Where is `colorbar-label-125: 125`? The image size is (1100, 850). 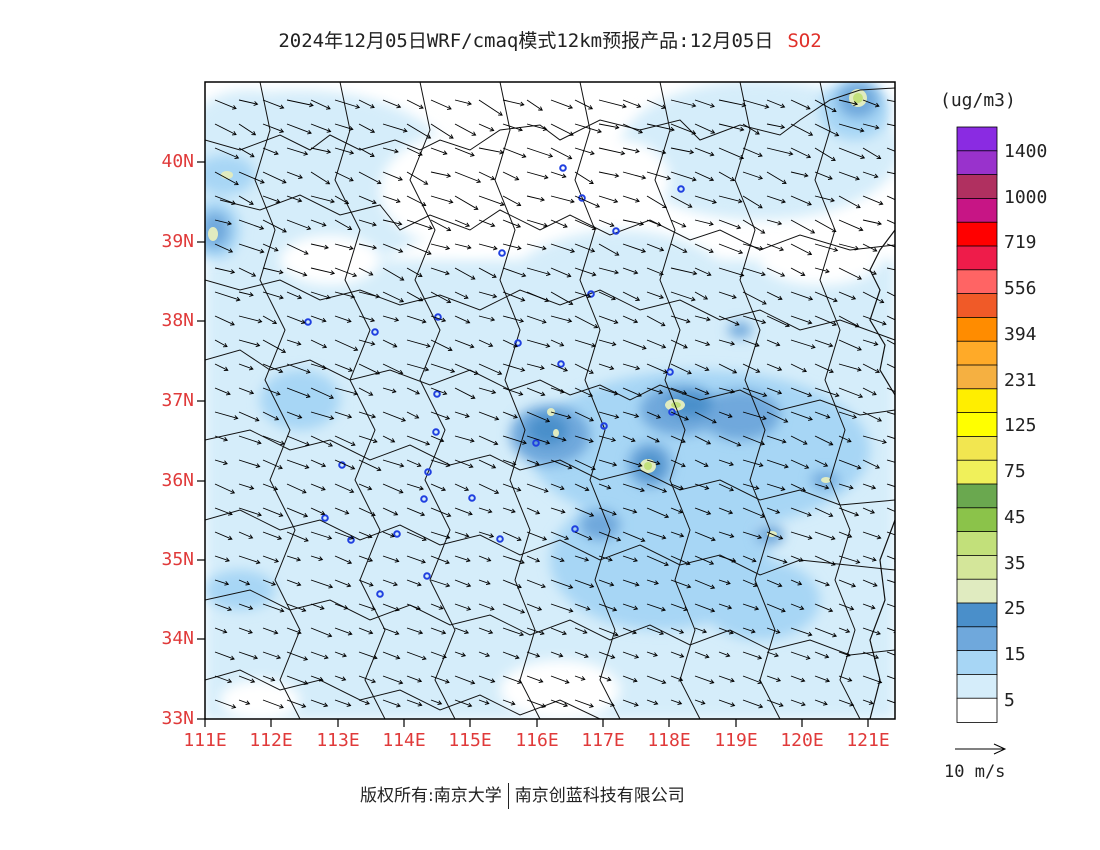
colorbar-label-125: 125 is located at coordinates (1020, 425).